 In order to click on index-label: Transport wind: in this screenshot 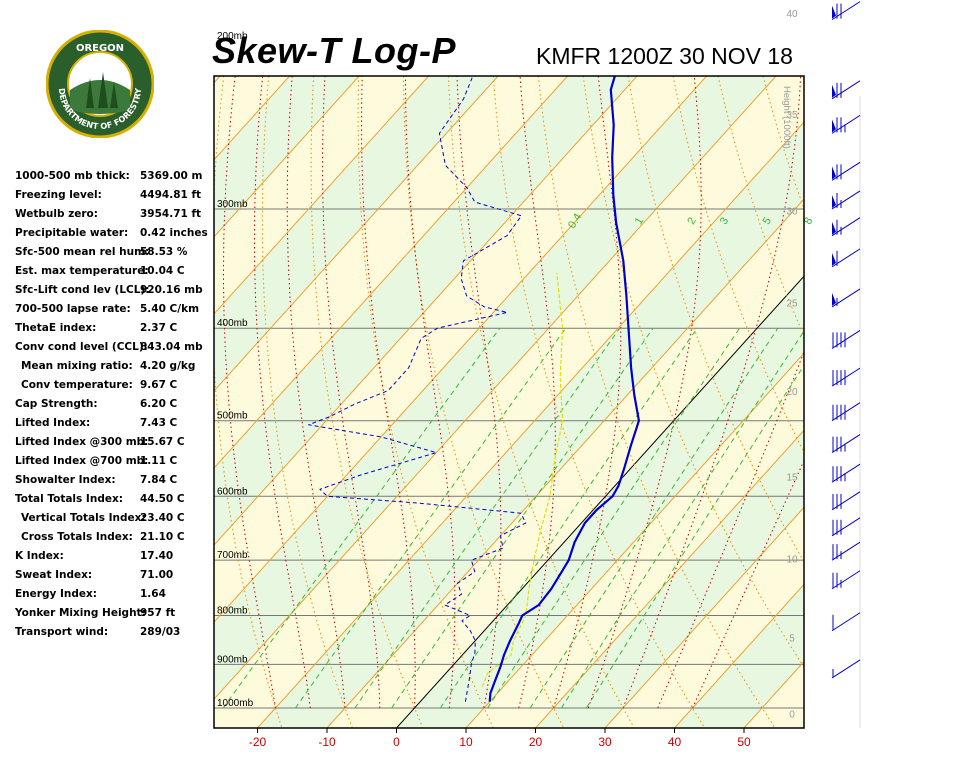, I will do `click(62, 632)`.